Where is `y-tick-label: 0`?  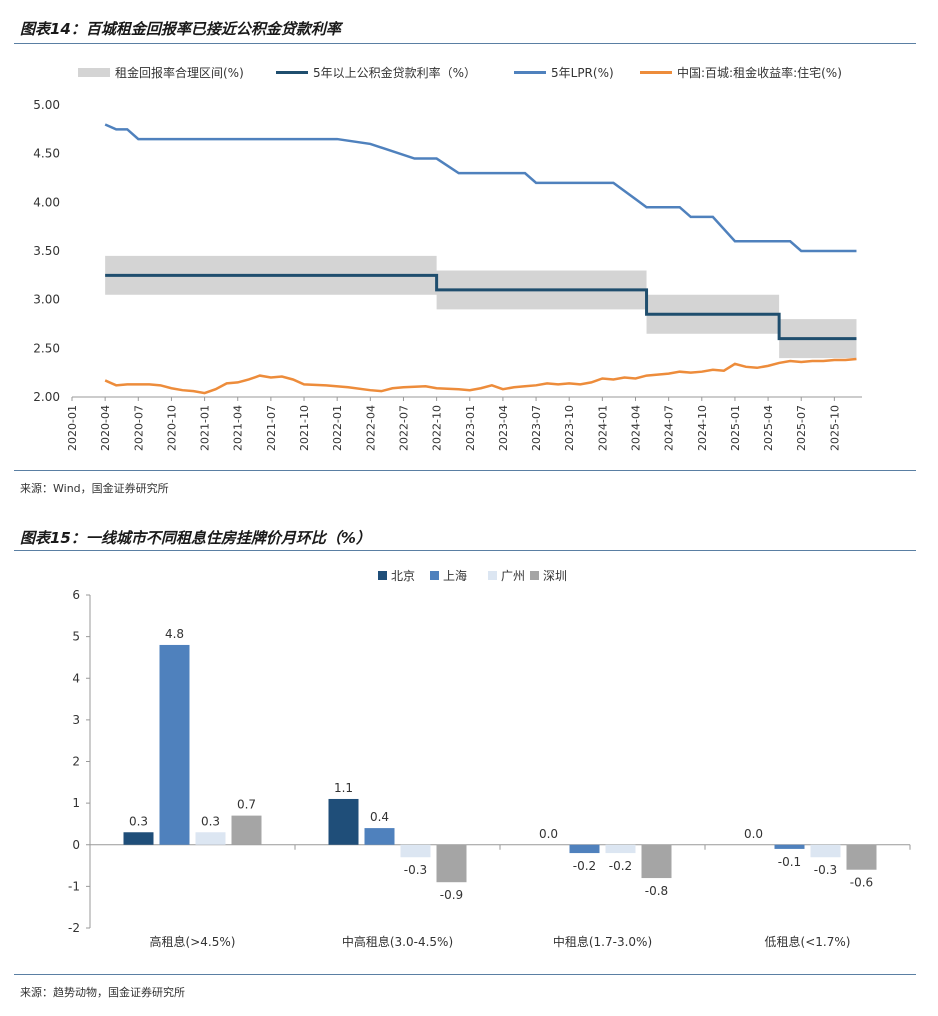 y-tick-label: 0 is located at coordinates (76, 845).